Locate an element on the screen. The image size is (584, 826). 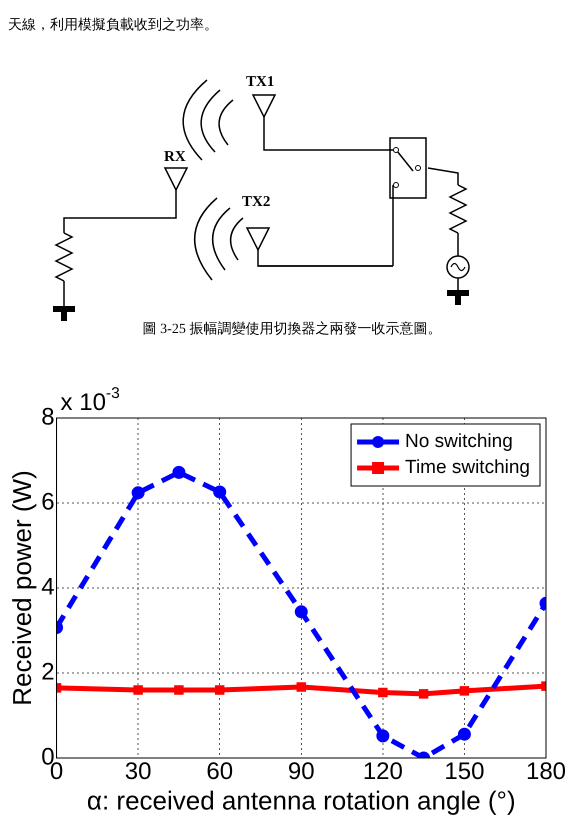
y-axis-title: Received power (W) is located at coordinates (21, 588).